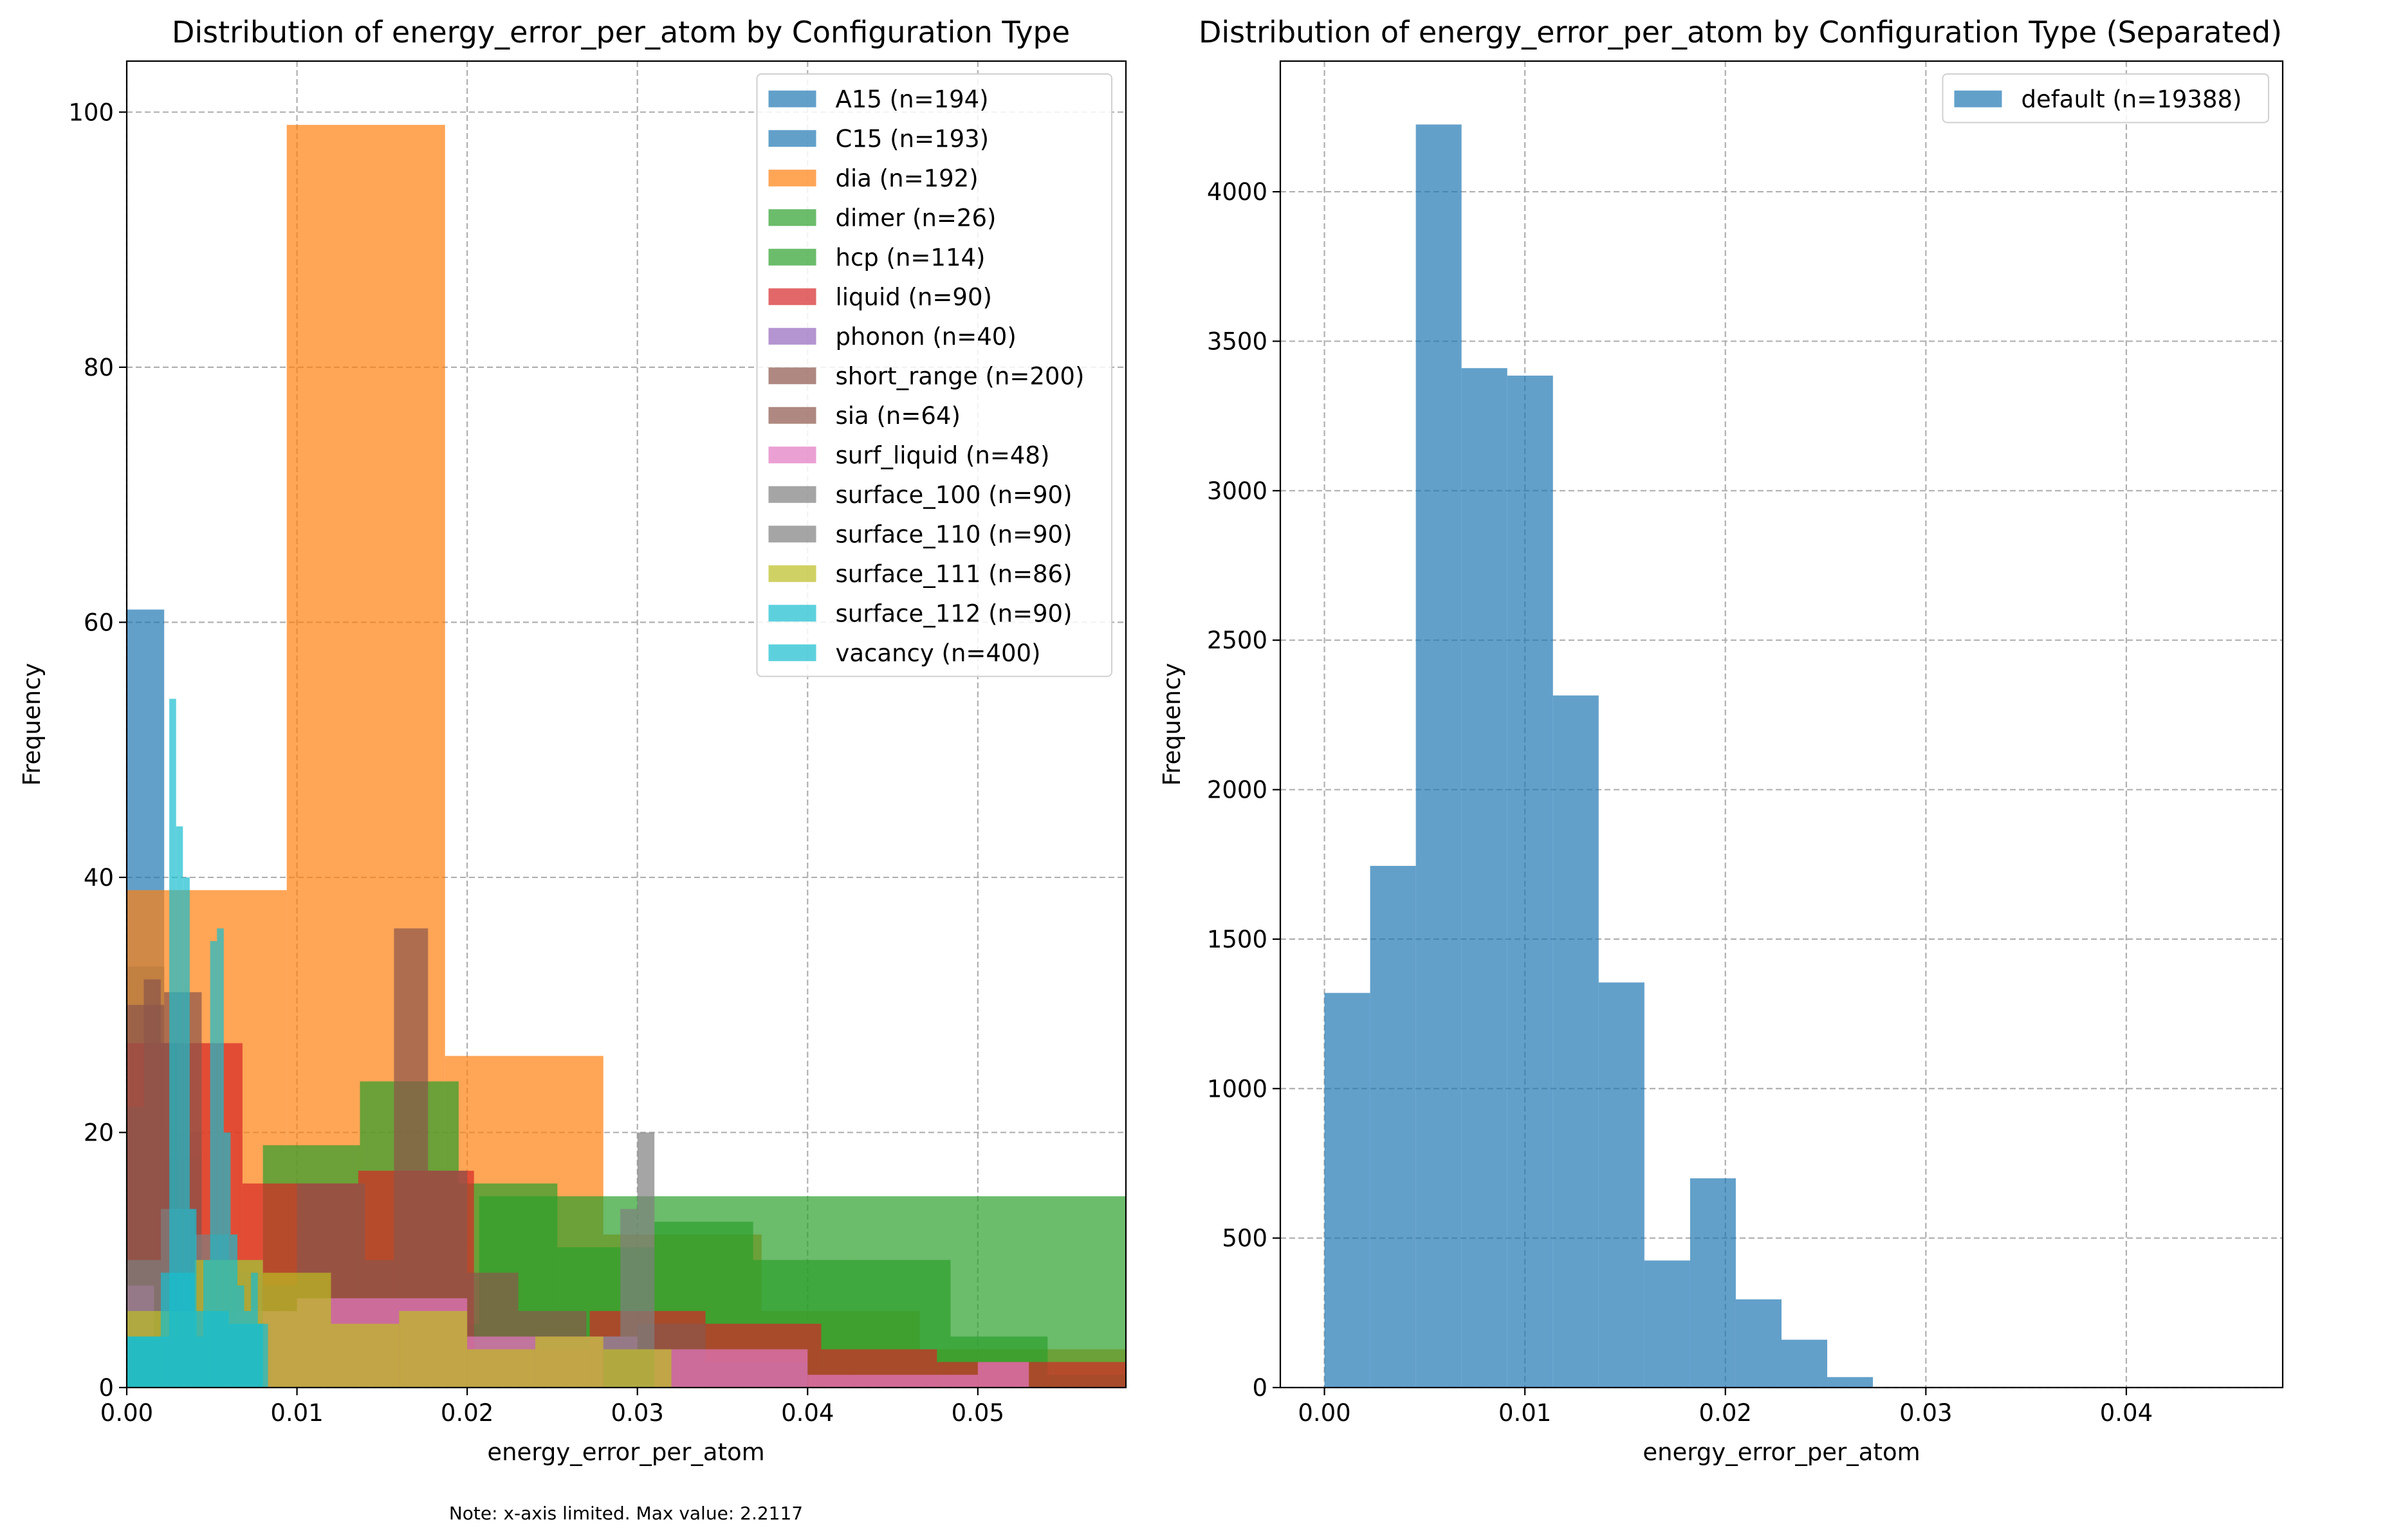  I want to click on legend-label: surface_112 (n=90), so click(954, 613).